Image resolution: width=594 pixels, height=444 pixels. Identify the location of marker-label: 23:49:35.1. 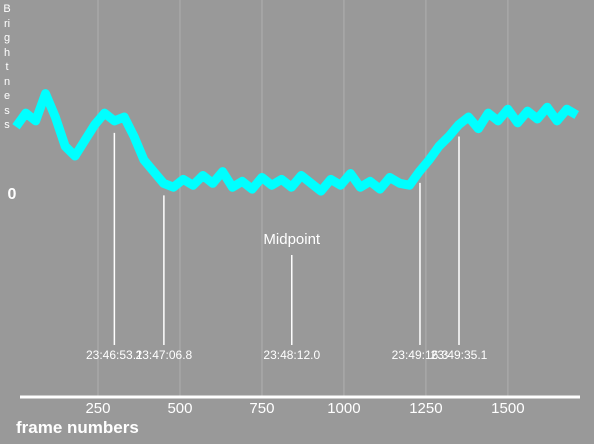
(459, 355).